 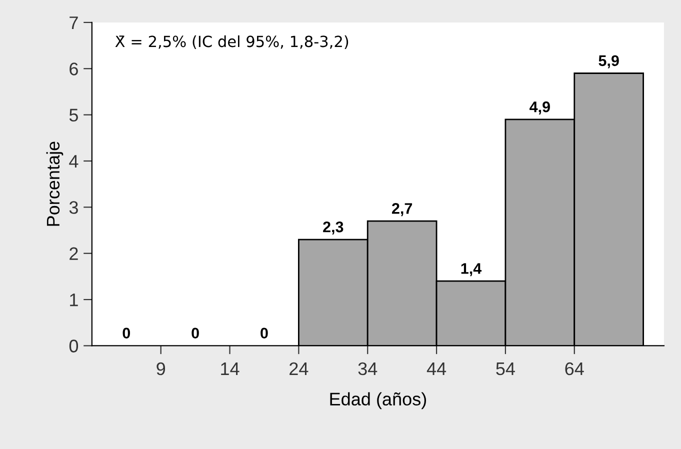 What do you see at coordinates (333, 228) in the screenshot?
I see `data-label: 2,3` at bounding box center [333, 228].